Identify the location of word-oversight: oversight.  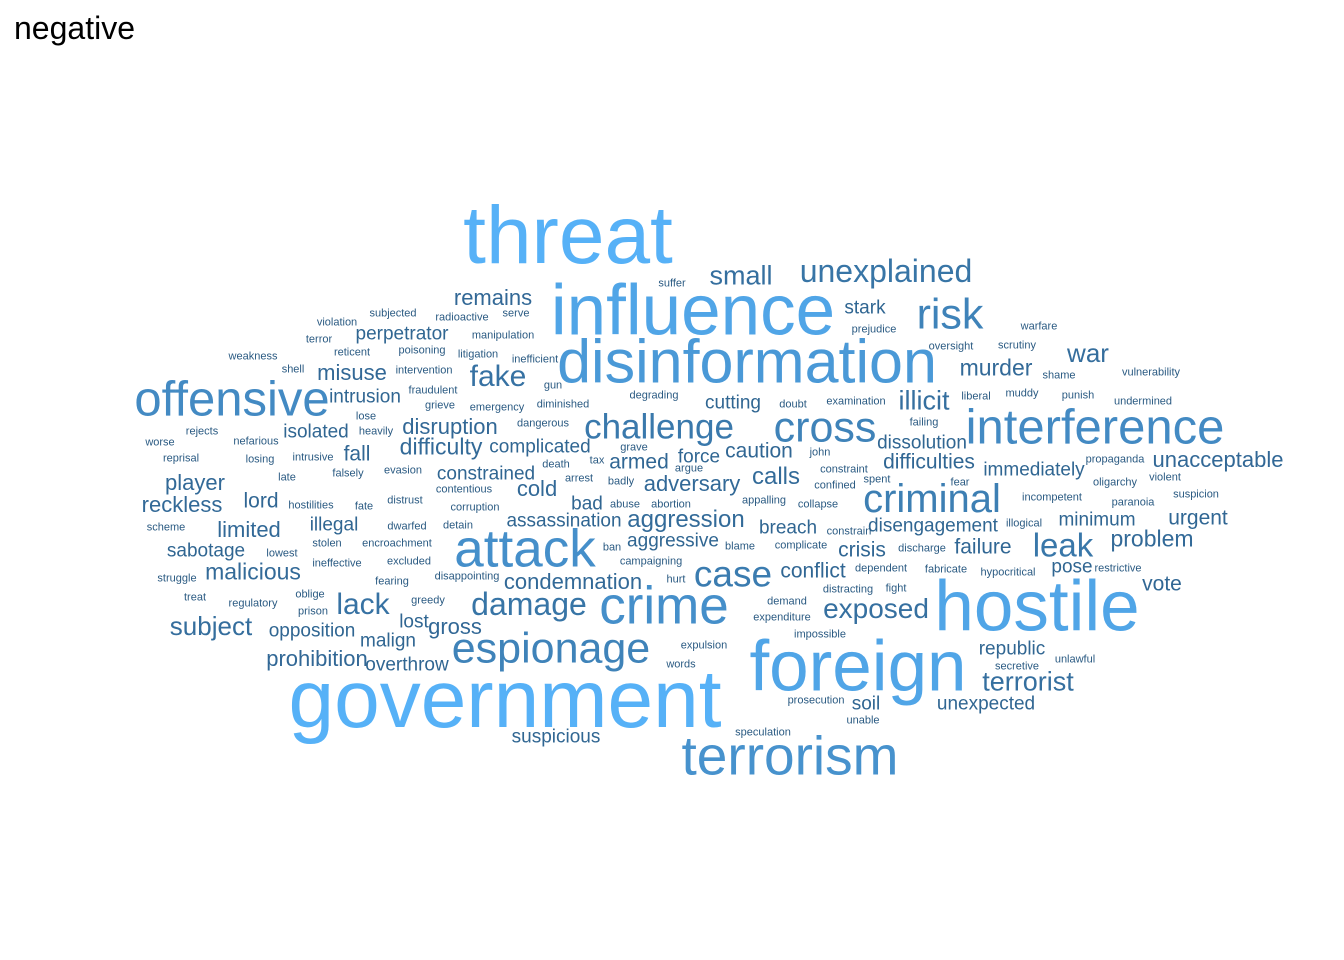
(951, 346).